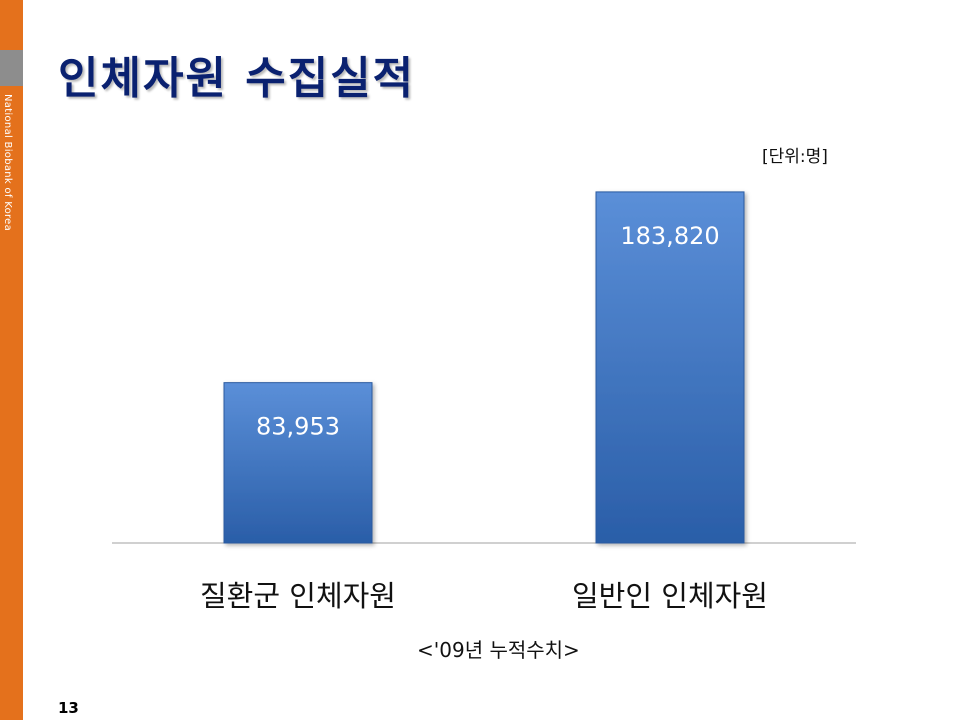 The width and height of the screenshot is (960, 720). What do you see at coordinates (298, 427) in the screenshot?
I see `bar-value-label-1: 83,953` at bounding box center [298, 427].